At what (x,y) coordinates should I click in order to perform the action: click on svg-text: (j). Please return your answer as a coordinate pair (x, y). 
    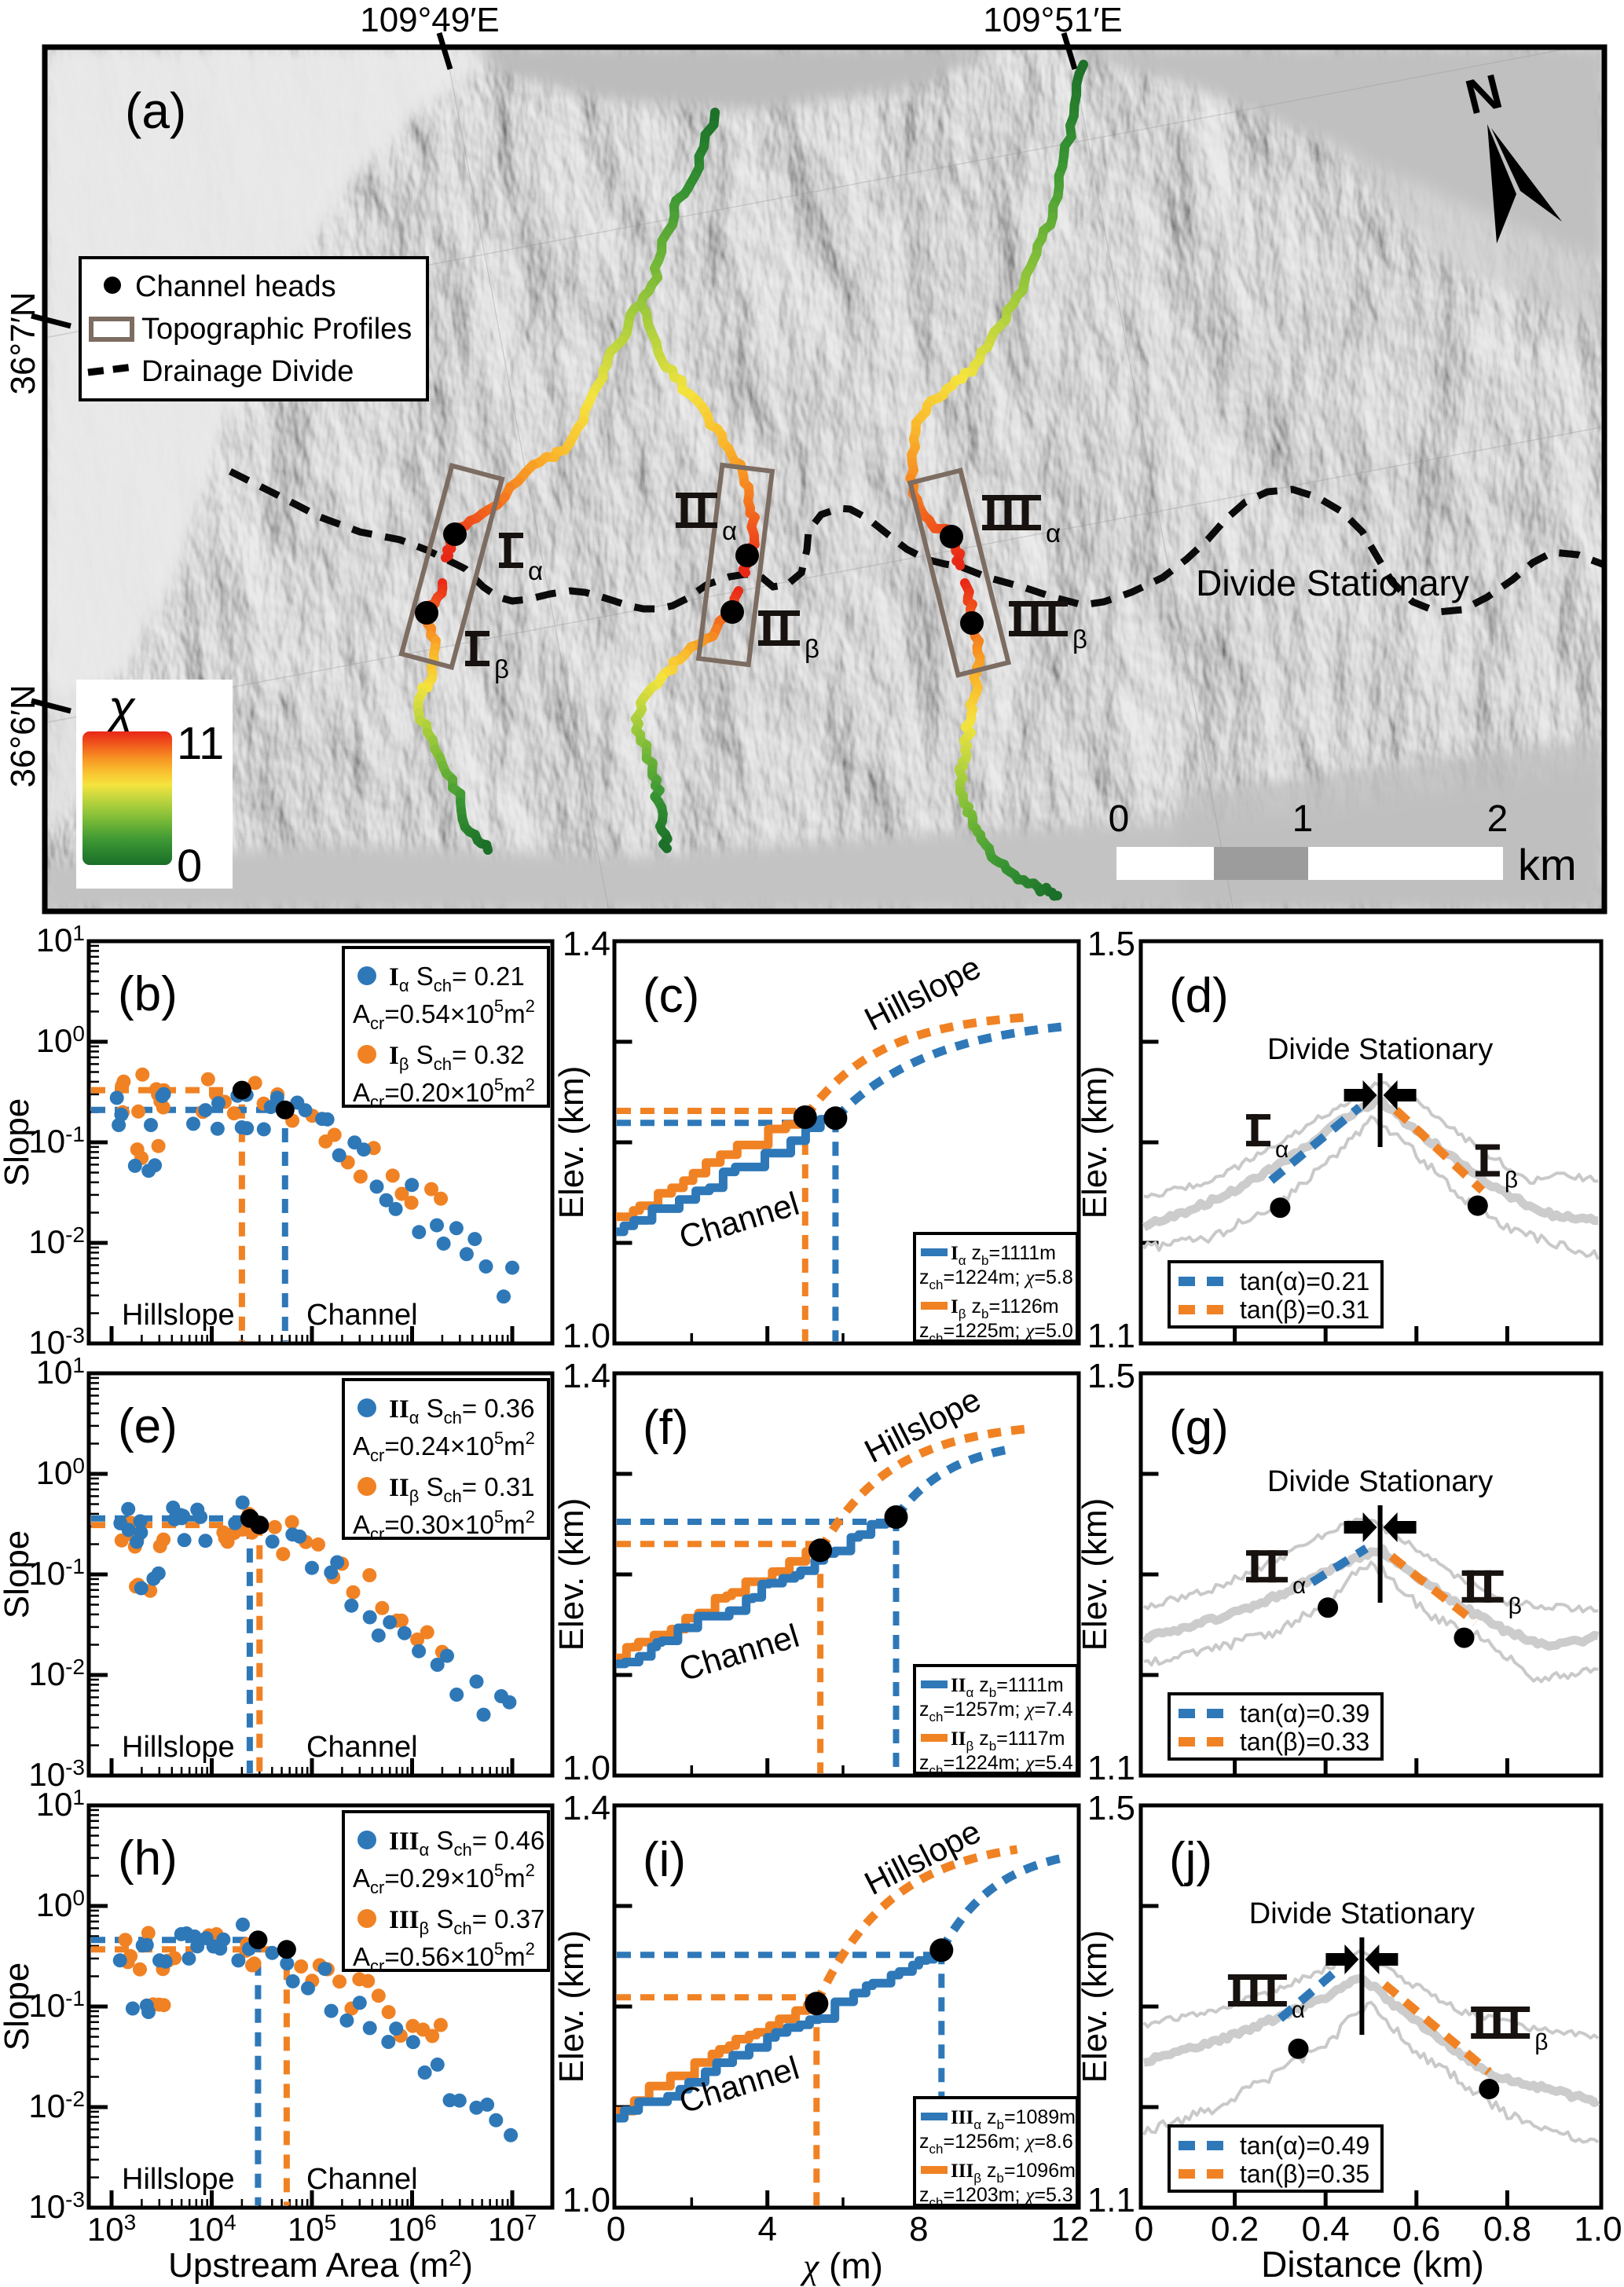
    Looking at the image, I should click on (1191, 1860).